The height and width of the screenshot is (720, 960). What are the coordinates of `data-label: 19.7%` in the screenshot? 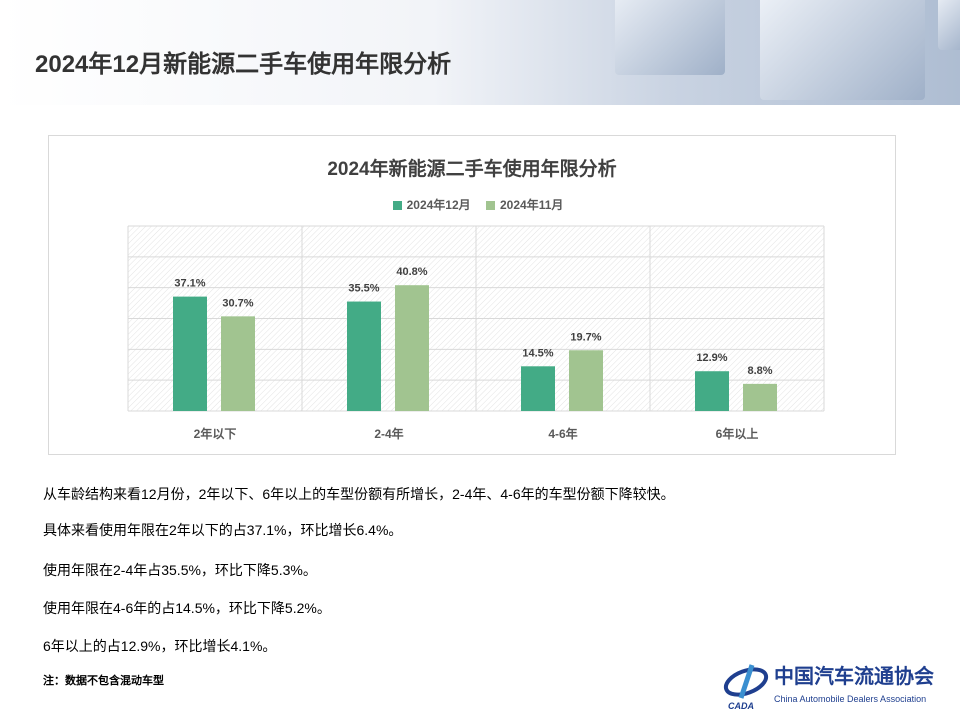 It's located at (585, 337).